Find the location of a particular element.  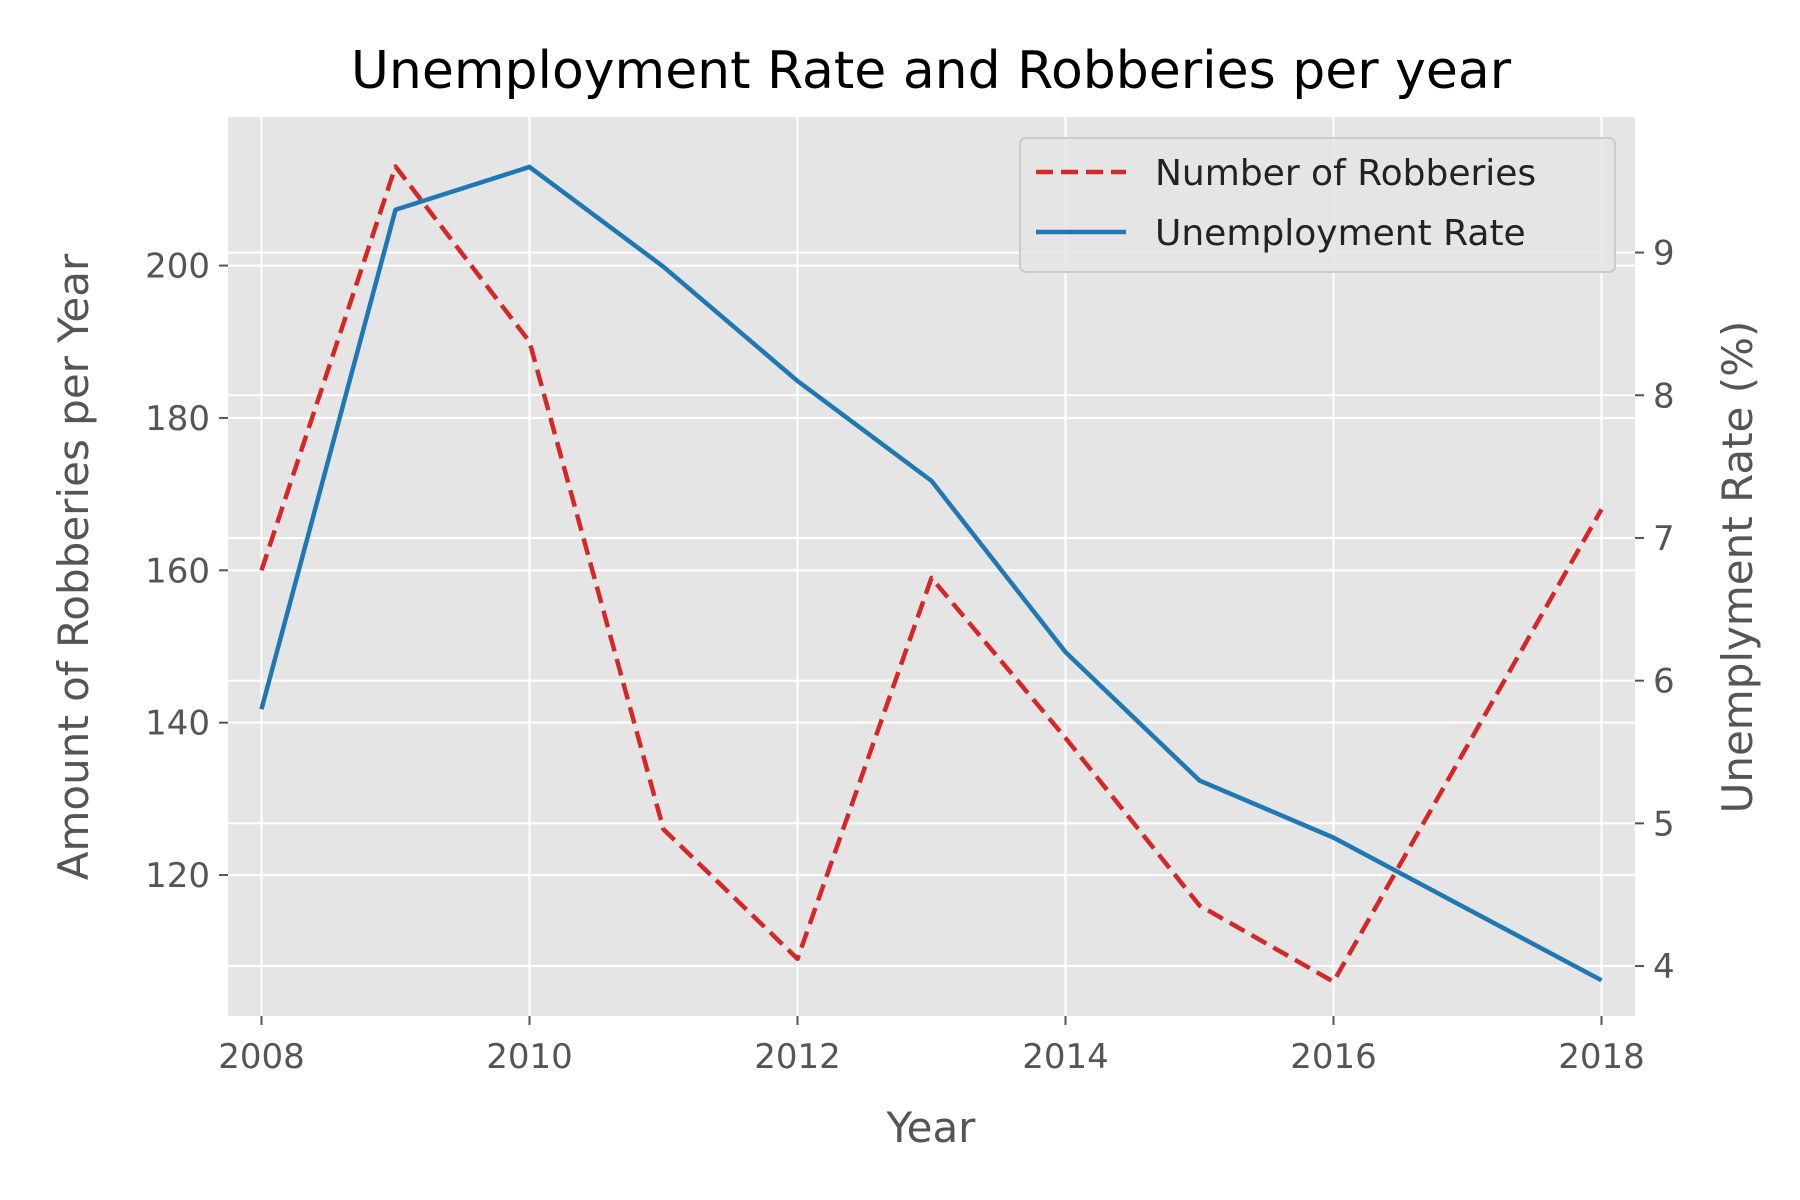

legend-label-unemployment: Unemployment Rate is located at coordinates (1340, 233).